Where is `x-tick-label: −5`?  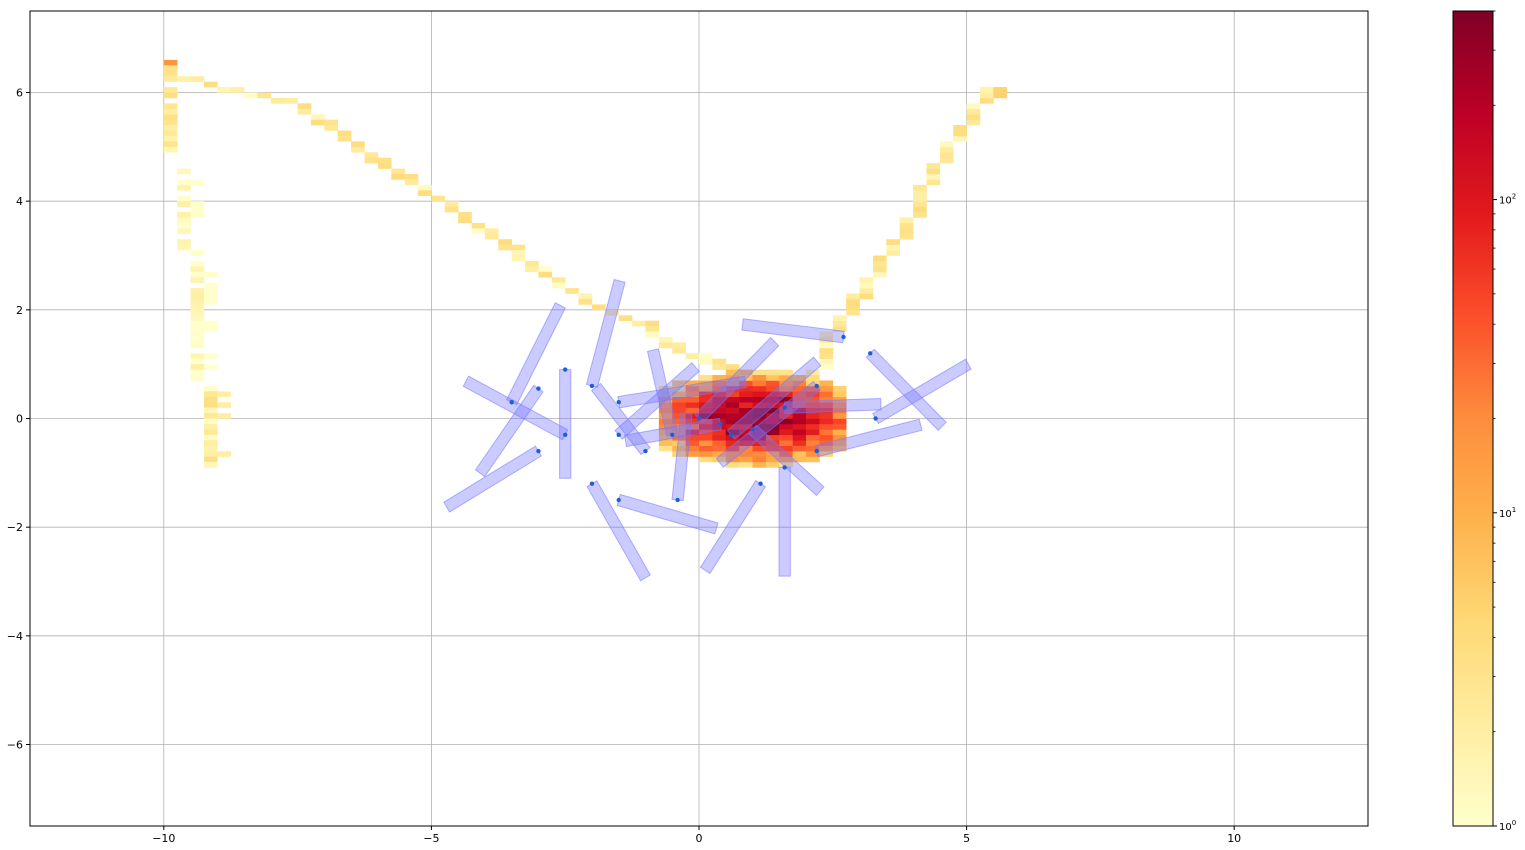
x-tick-label: −5 is located at coordinates (431, 838).